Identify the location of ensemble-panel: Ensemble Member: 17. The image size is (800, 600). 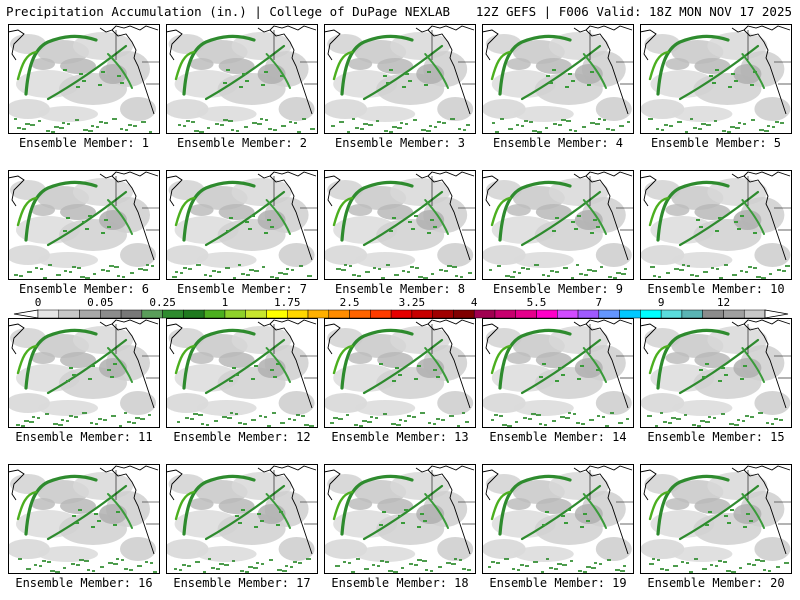
(242, 527).